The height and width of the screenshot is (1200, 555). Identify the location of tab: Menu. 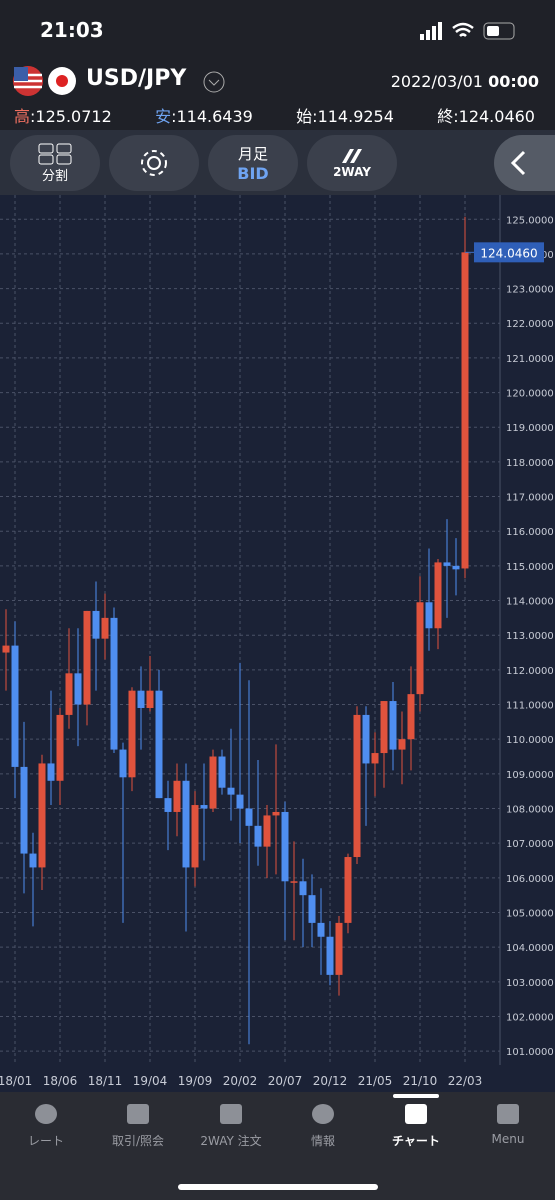
(508, 1123).